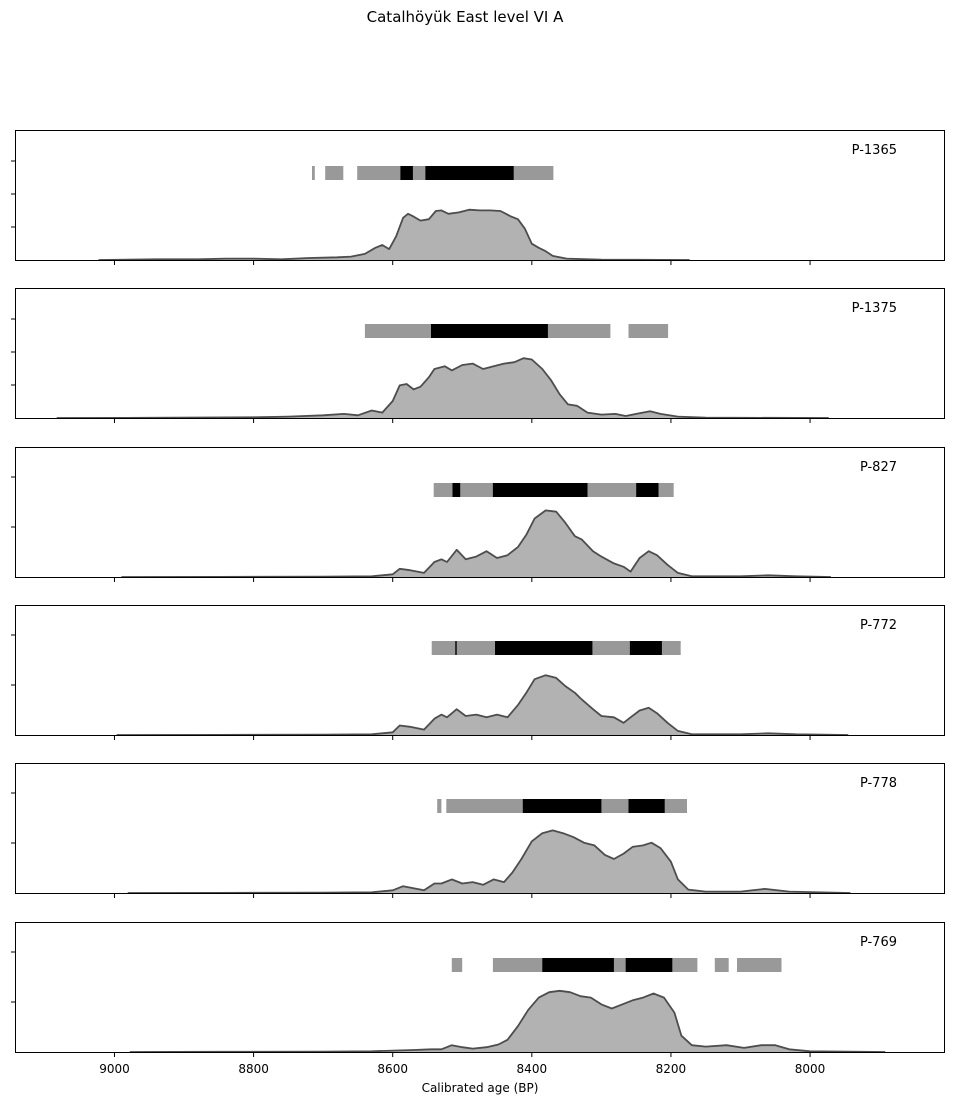  I want to click on x-tick-label-2: 8600, so click(392, 1069).